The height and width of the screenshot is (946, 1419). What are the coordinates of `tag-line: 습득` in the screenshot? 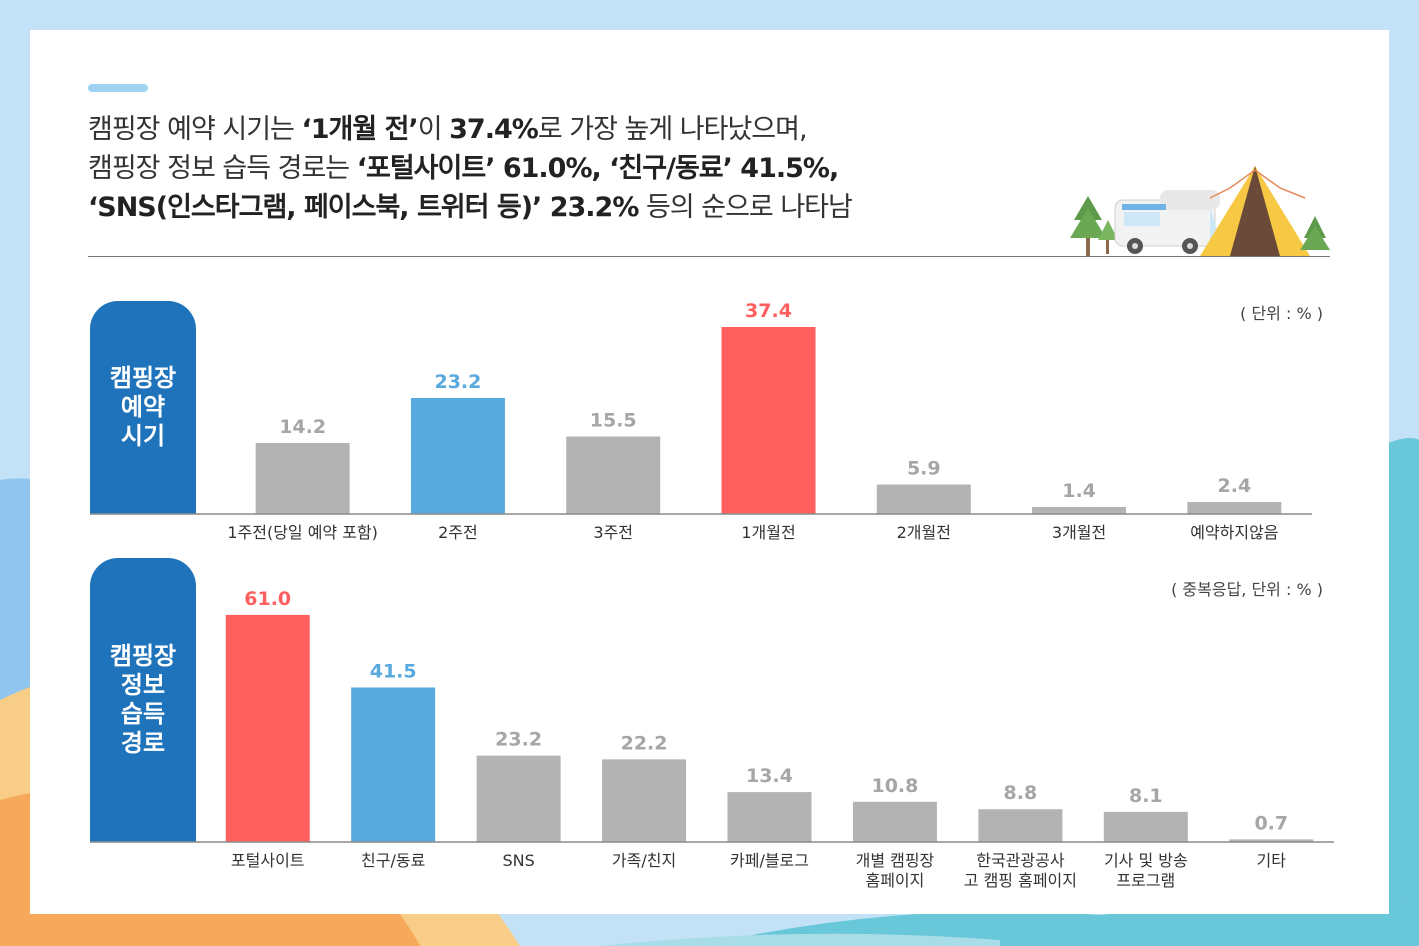 It's located at (143, 714).